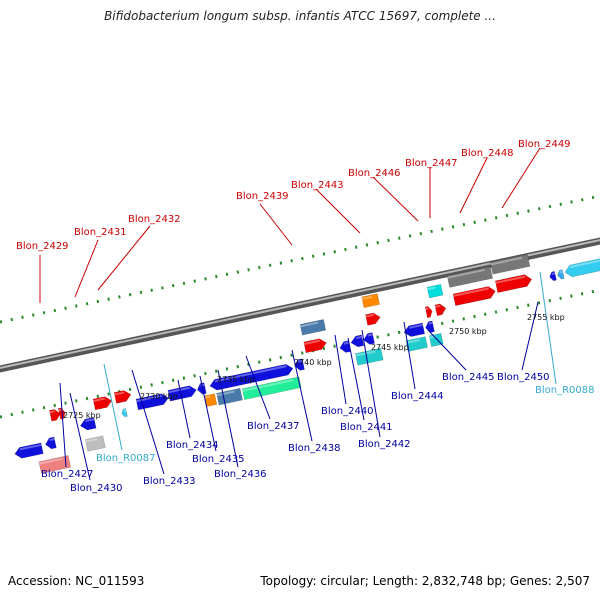 This screenshot has width=600, height=600. Describe the element at coordinates (192, 445) in the screenshot. I see `gene-label: Blon_2434` at that location.